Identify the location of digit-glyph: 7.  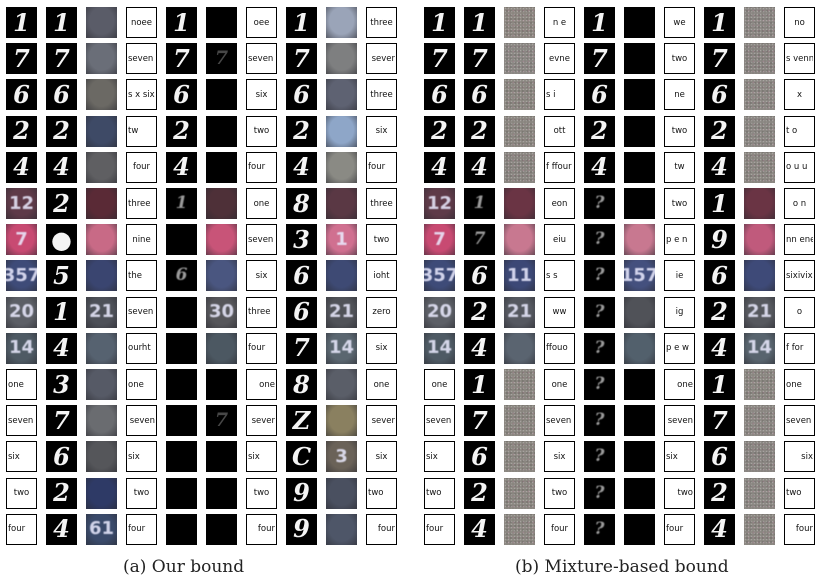
(301, 58).